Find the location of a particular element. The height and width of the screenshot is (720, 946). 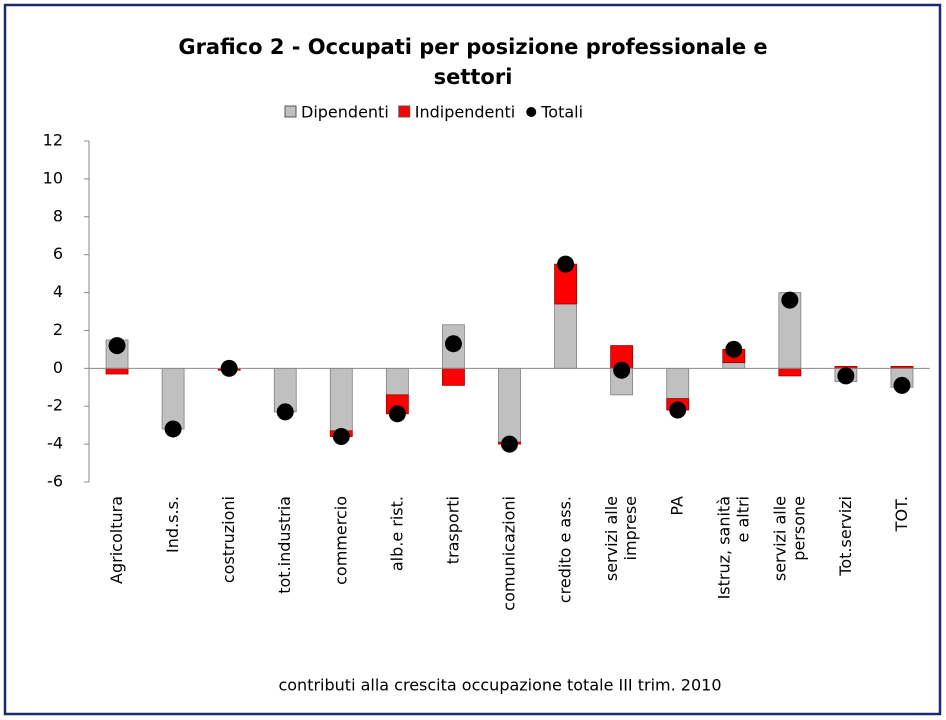

legend-label: Dipendenti is located at coordinates (345, 112).